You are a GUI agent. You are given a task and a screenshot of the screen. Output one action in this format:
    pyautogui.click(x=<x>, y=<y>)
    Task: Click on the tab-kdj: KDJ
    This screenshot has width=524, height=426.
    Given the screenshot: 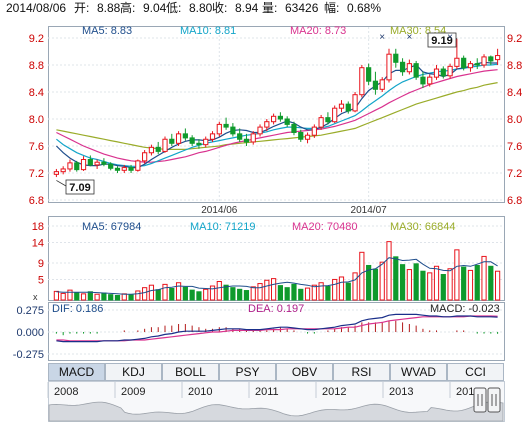 What is the action you would take?
    pyautogui.click(x=133, y=372)
    